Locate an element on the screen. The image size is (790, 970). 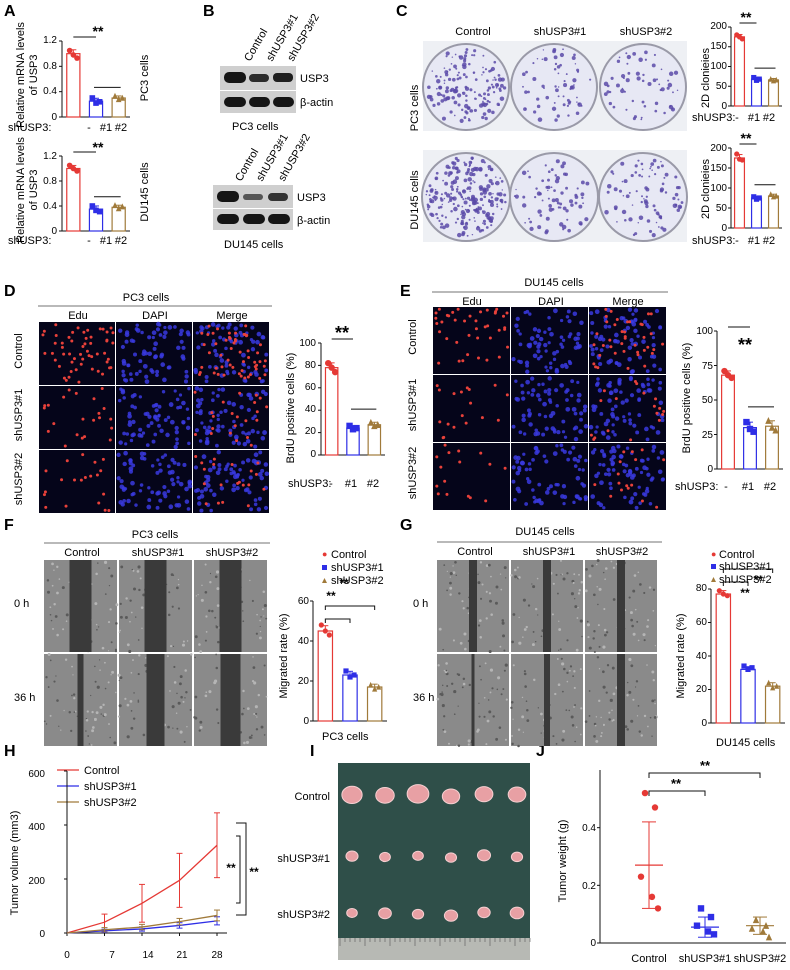
j-sig-2: ** is located at coordinates (705, 765).